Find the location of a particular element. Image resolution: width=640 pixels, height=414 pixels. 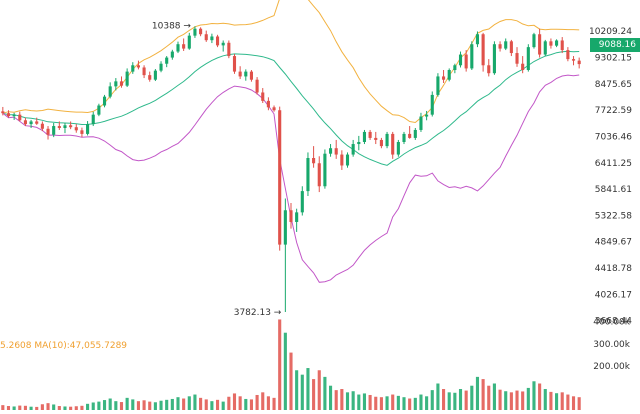

price-tick-label: 3668.44 is located at coordinates (613, 322).